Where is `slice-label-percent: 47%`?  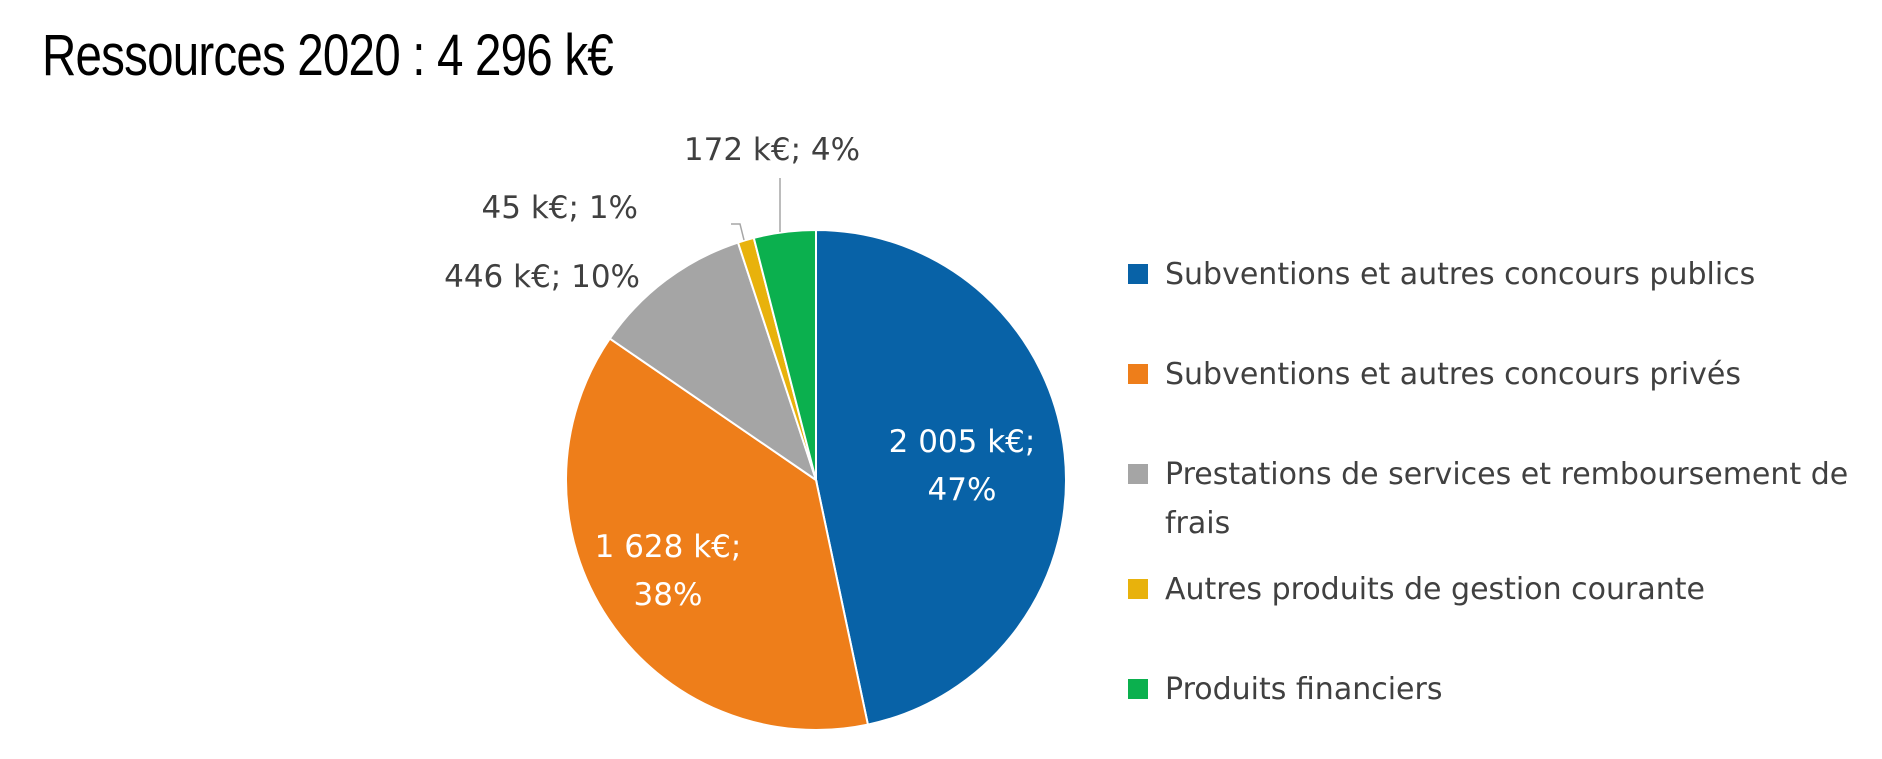
slice-label-percent: 47% is located at coordinates (962, 490).